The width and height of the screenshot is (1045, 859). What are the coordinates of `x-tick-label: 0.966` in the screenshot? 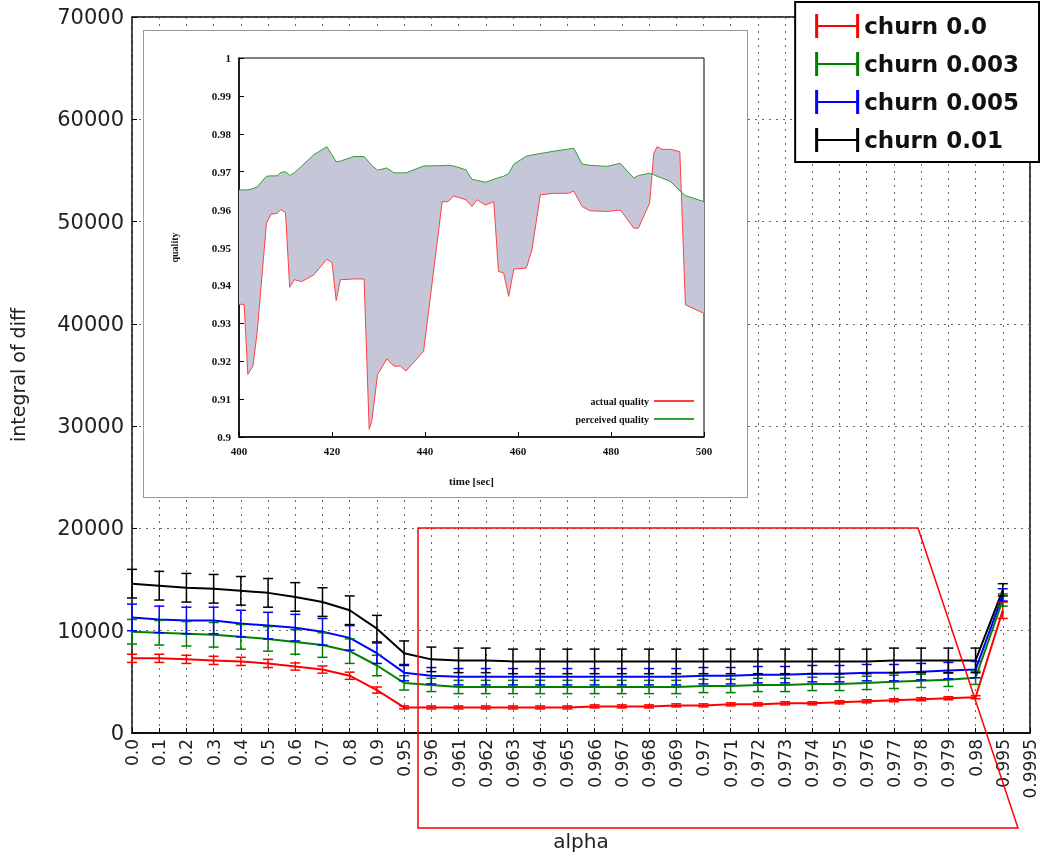 It's located at (594, 763).